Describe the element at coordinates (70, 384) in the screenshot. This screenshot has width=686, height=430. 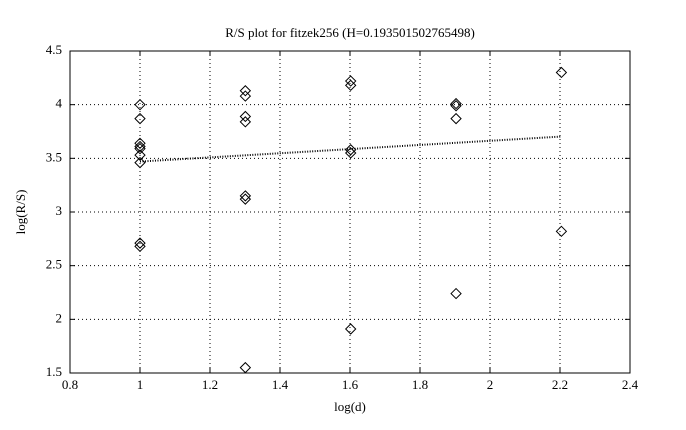
I see `x-tick-label: 0.8` at that location.